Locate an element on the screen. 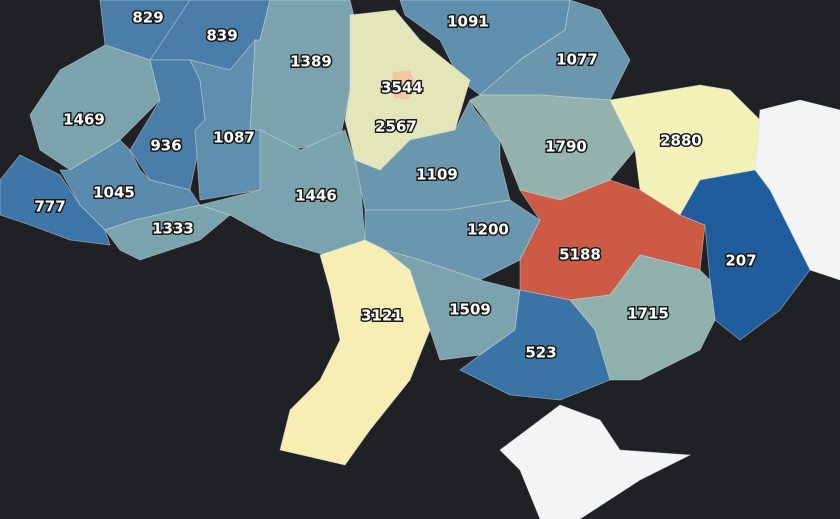 The width and height of the screenshot is (840, 519). region-value: 936 is located at coordinates (165, 146).